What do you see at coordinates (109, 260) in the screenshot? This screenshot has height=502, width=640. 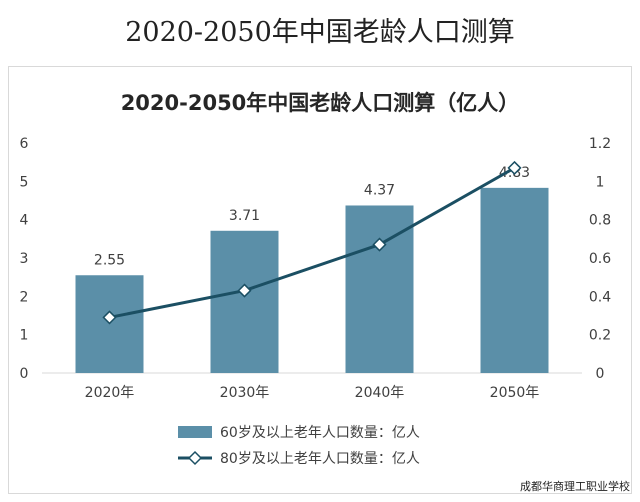 I see `bar-value-label: 2.55` at bounding box center [109, 260].